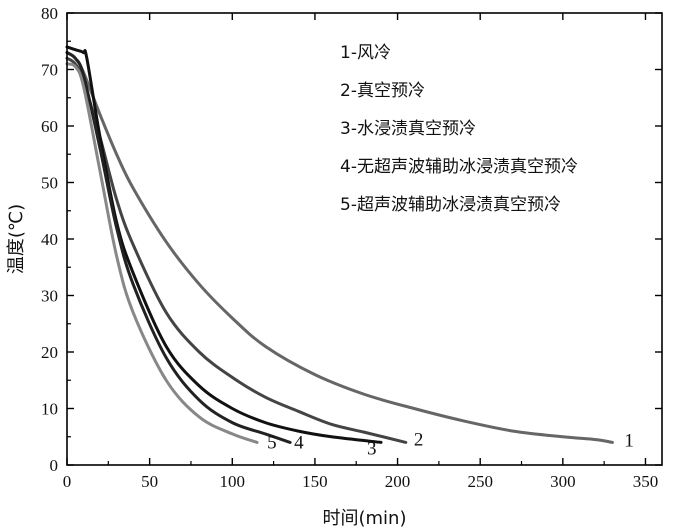  I want to click on series-end-label-5: 5, so click(272, 442).